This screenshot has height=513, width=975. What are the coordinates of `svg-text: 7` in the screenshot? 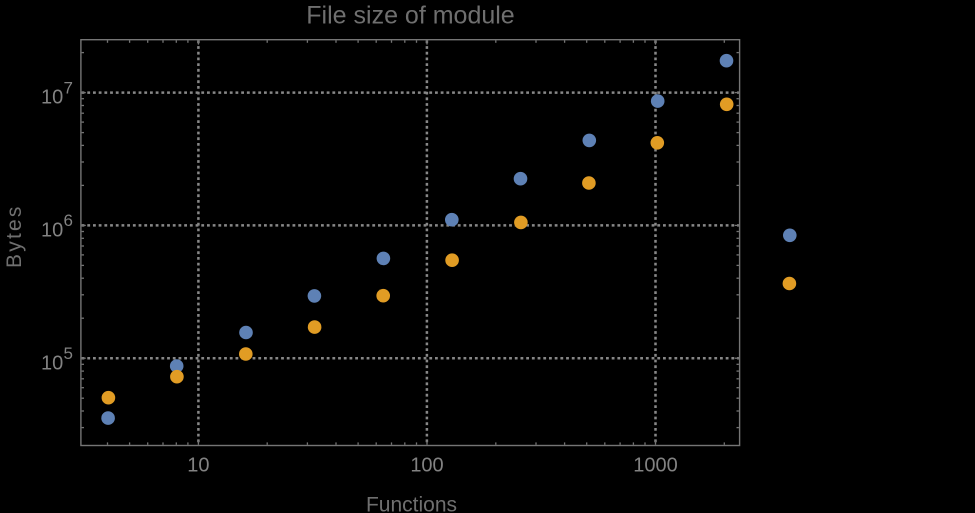 It's located at (68, 87).